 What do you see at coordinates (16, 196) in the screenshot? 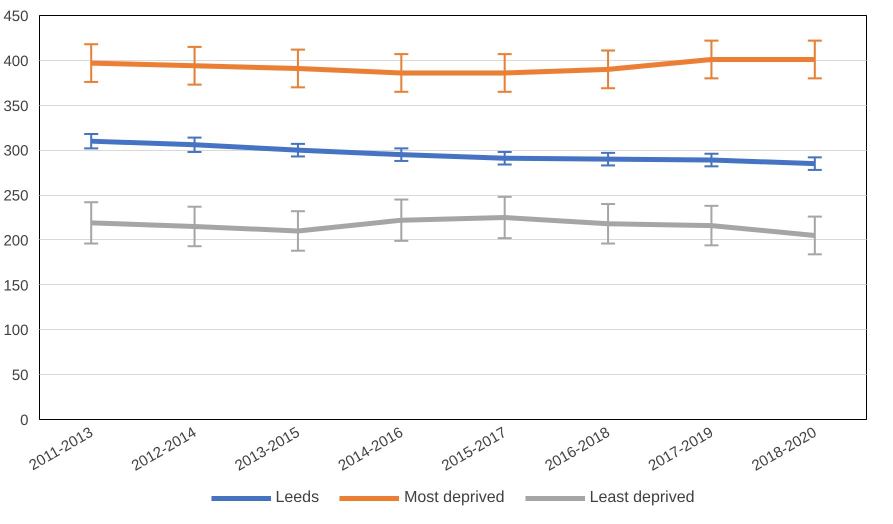
I see `y-tick-label: 250` at bounding box center [16, 196].